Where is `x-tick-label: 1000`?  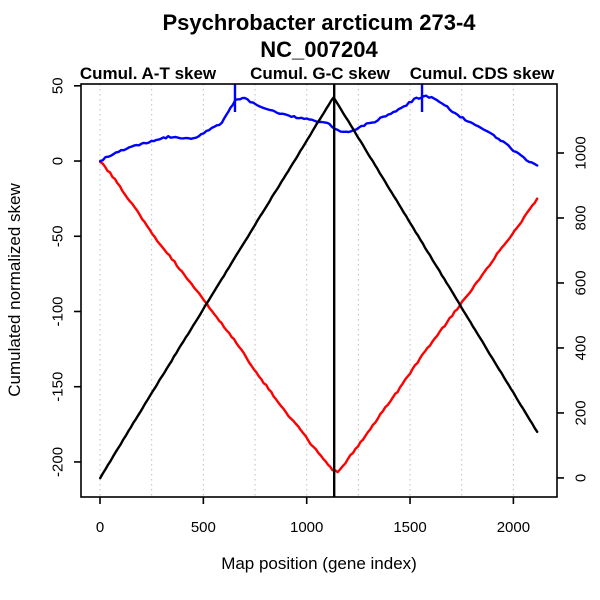
x-tick-label: 1000 is located at coordinates (306, 527).